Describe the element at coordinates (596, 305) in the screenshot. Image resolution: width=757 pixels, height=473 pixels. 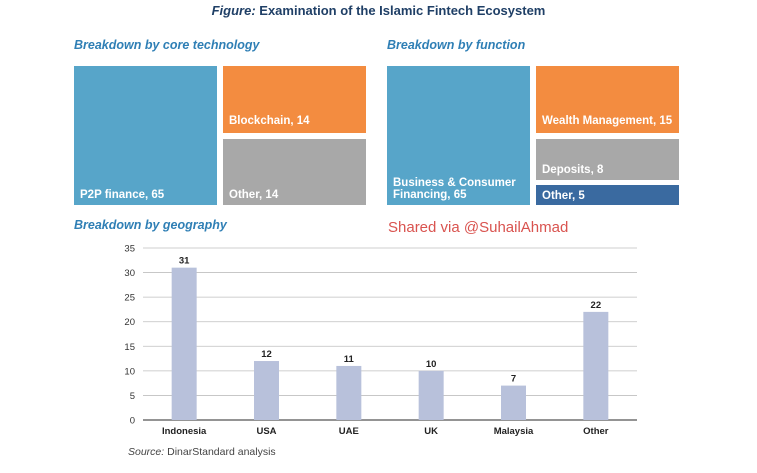
I see `data-label: 22` at that location.